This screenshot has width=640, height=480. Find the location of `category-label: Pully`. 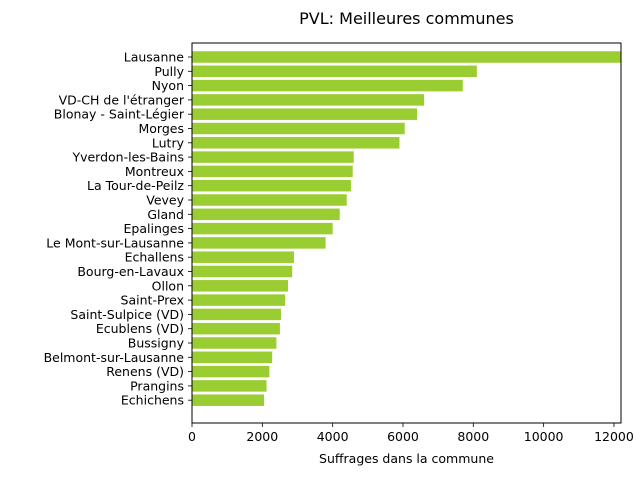

category-label: Pully is located at coordinates (169, 71).